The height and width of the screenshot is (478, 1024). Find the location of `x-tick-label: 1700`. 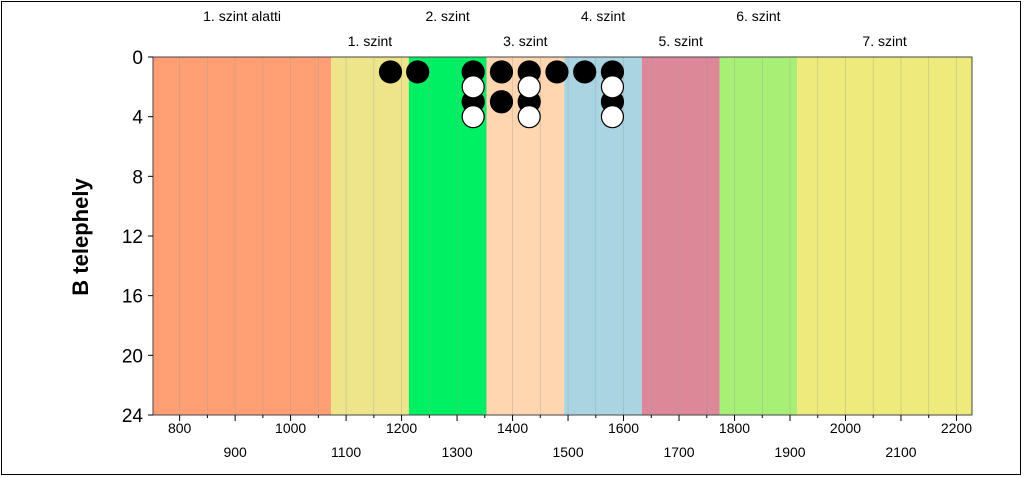

x-tick-label: 1700 is located at coordinates (678, 452).